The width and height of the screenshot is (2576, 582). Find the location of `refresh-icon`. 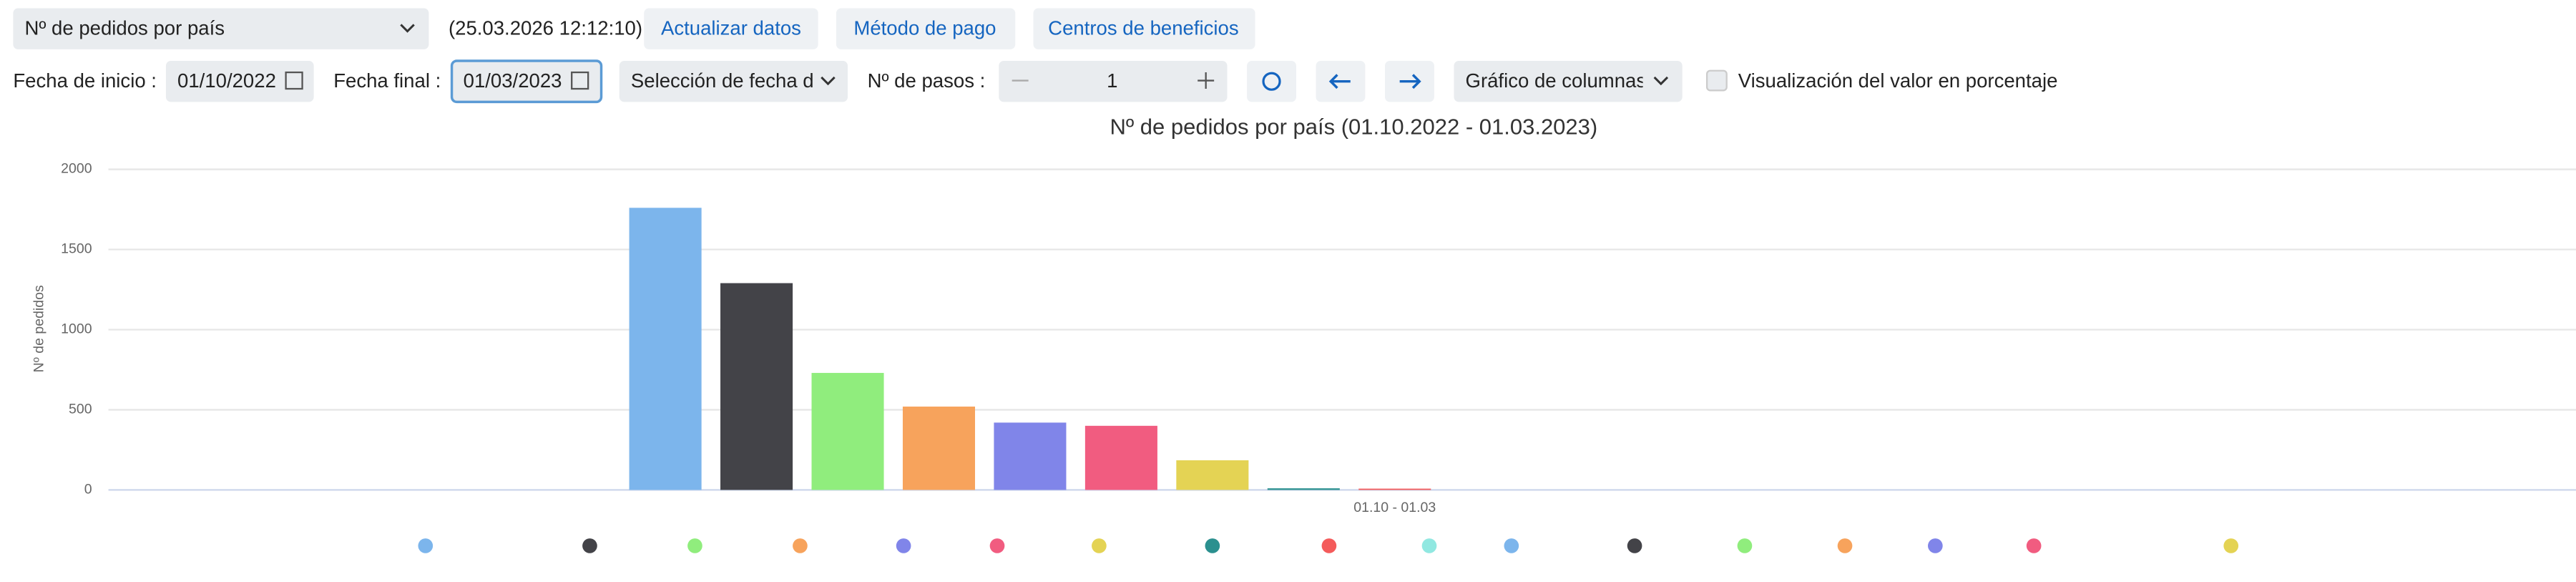

refresh-icon is located at coordinates (1271, 81).